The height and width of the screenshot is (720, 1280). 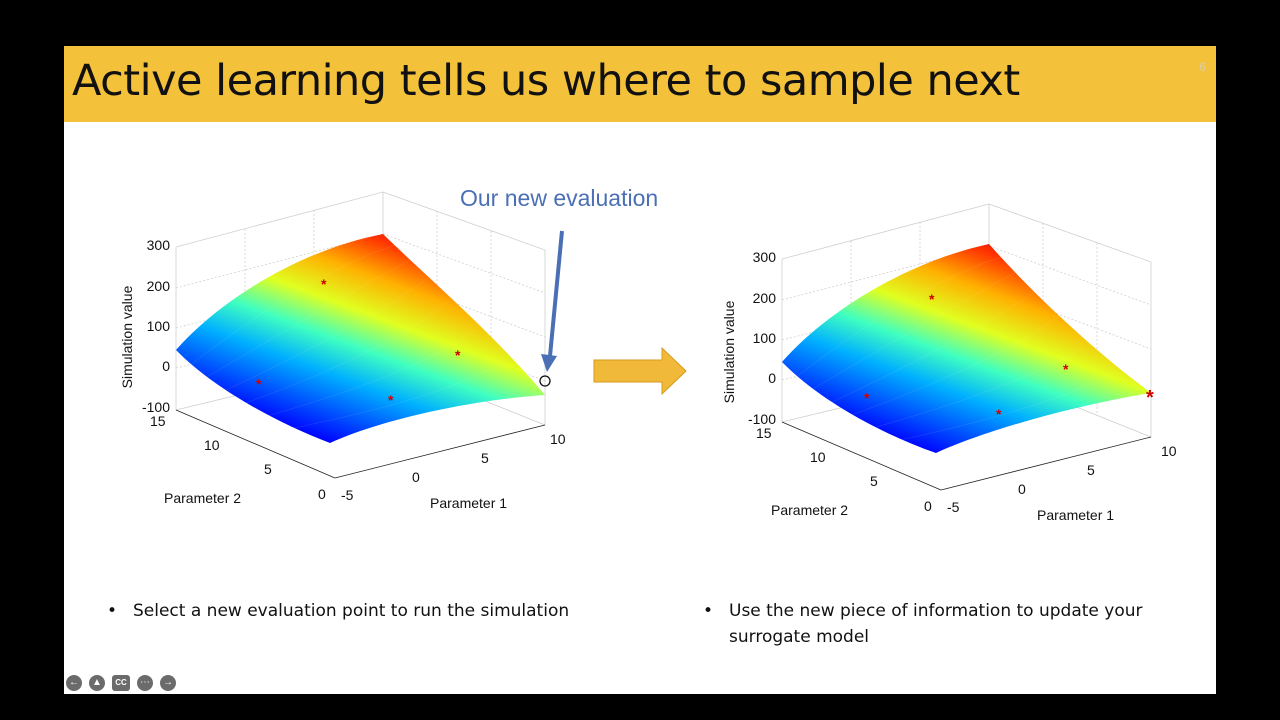 I want to click on plot-left-y-ticks: 15 10 5 0, so click(x=238, y=457).